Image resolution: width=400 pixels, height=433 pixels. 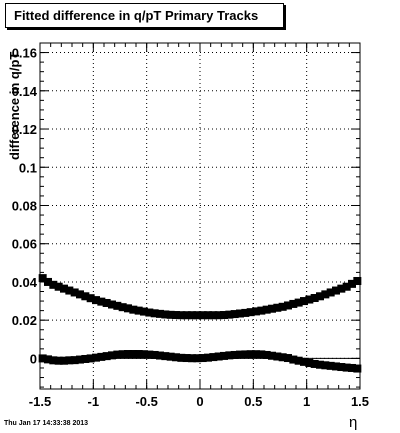 I want to click on y-tick-label: 0, so click(x=33, y=358).